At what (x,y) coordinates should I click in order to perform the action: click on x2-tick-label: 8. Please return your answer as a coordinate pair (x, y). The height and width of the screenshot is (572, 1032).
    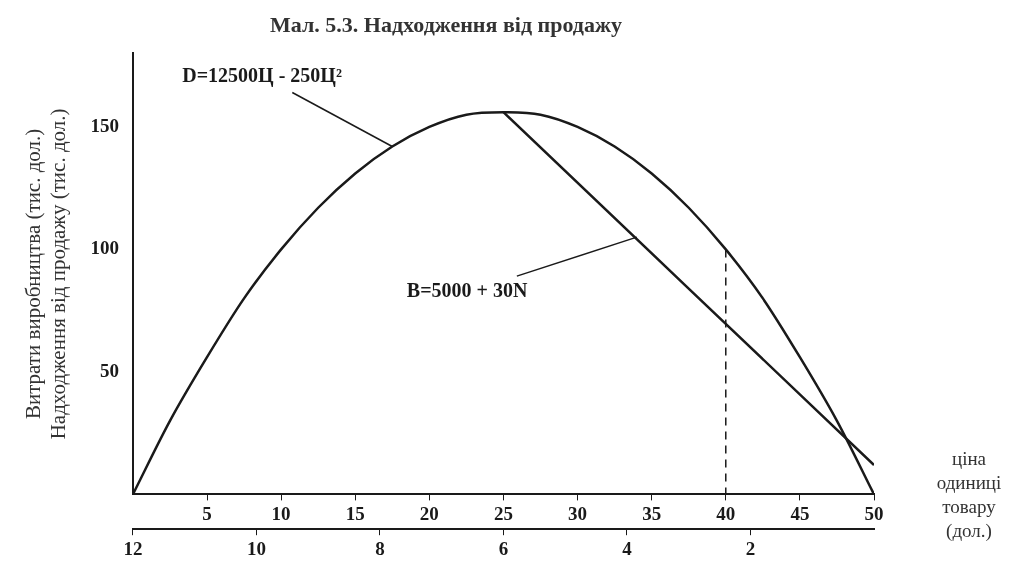
    Looking at the image, I should click on (380, 548).